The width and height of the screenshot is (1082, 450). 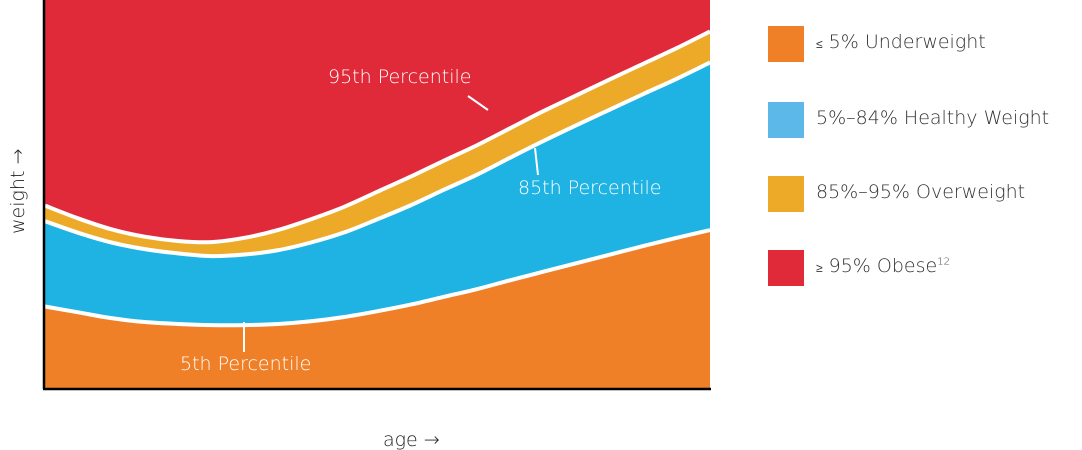 What do you see at coordinates (536, 161) in the screenshot?
I see `leader-85th-percentile` at bounding box center [536, 161].